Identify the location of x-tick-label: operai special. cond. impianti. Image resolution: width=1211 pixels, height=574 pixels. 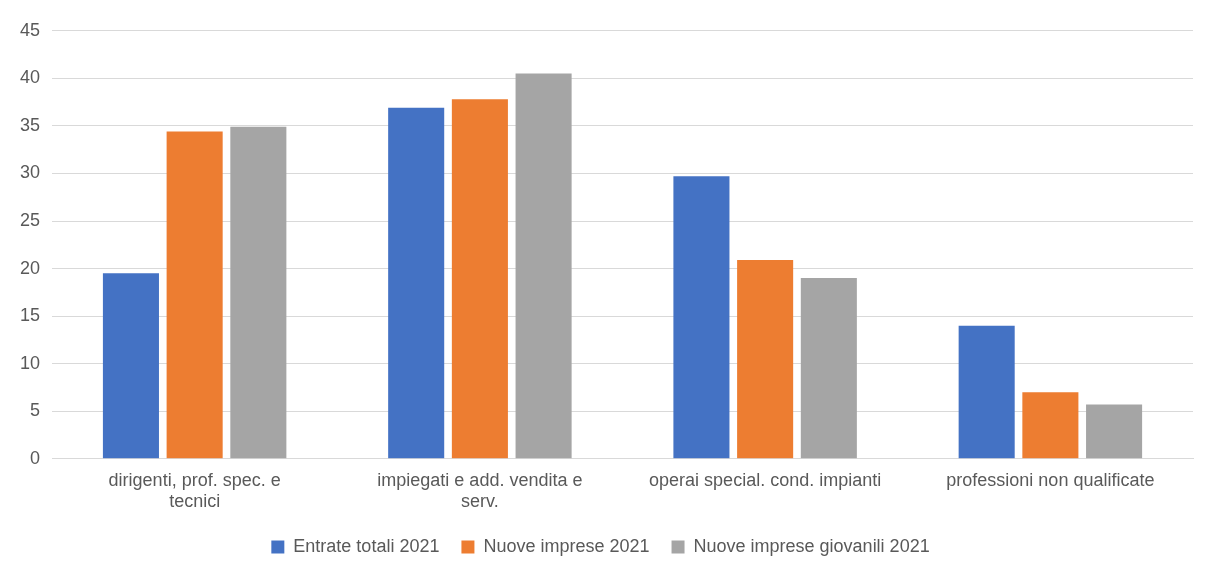
(765, 479).